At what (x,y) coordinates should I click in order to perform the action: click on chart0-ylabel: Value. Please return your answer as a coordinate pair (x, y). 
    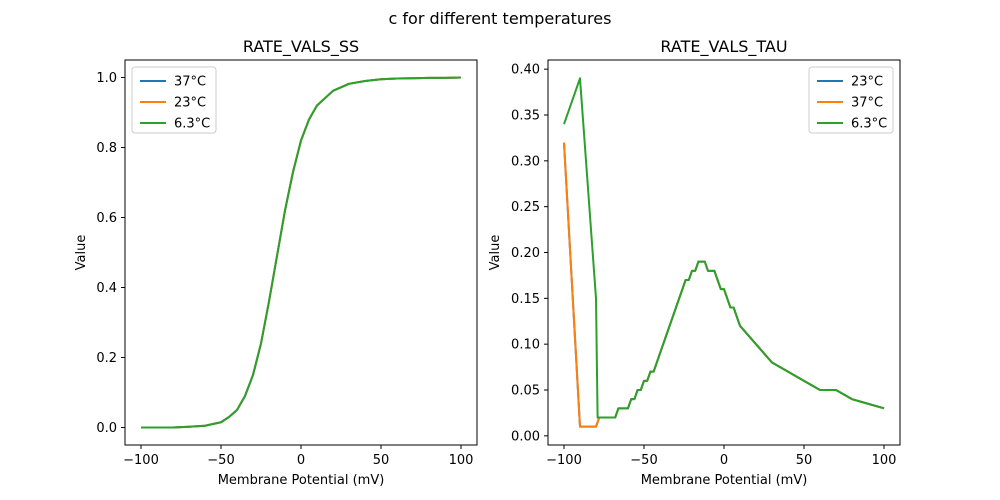
    Looking at the image, I should click on (81, 253).